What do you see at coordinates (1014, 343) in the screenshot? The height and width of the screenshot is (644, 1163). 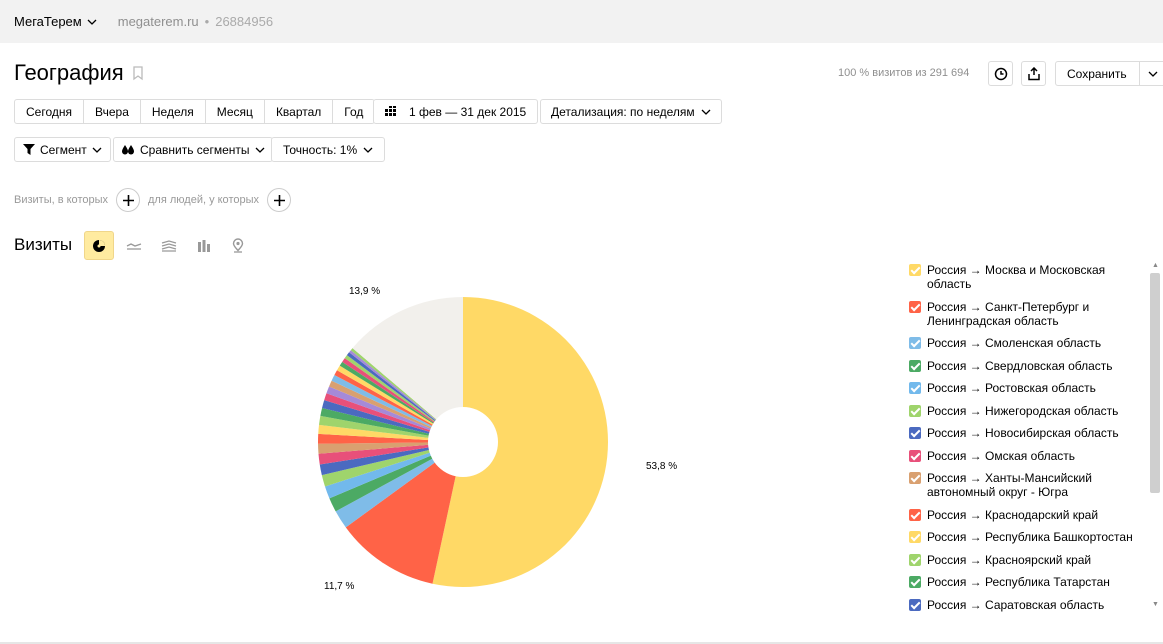 I see `legend-label: Россия → Смоленская область` at bounding box center [1014, 343].